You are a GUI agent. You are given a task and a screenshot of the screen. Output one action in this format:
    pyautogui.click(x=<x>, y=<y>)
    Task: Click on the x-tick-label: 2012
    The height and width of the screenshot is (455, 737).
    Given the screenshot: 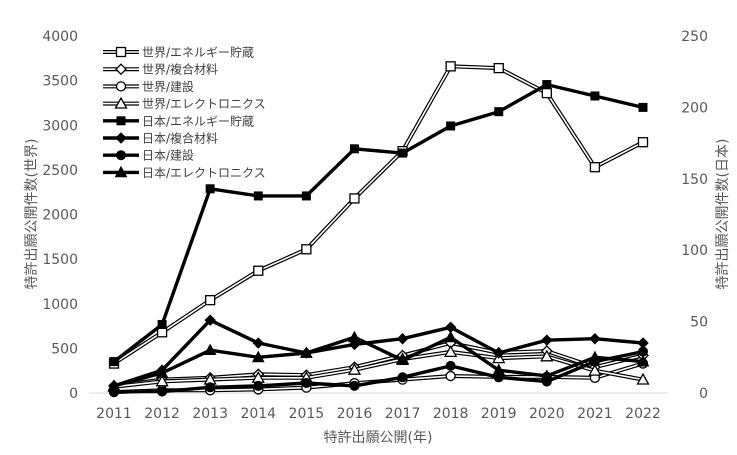 What is the action you would take?
    pyautogui.click(x=162, y=414)
    